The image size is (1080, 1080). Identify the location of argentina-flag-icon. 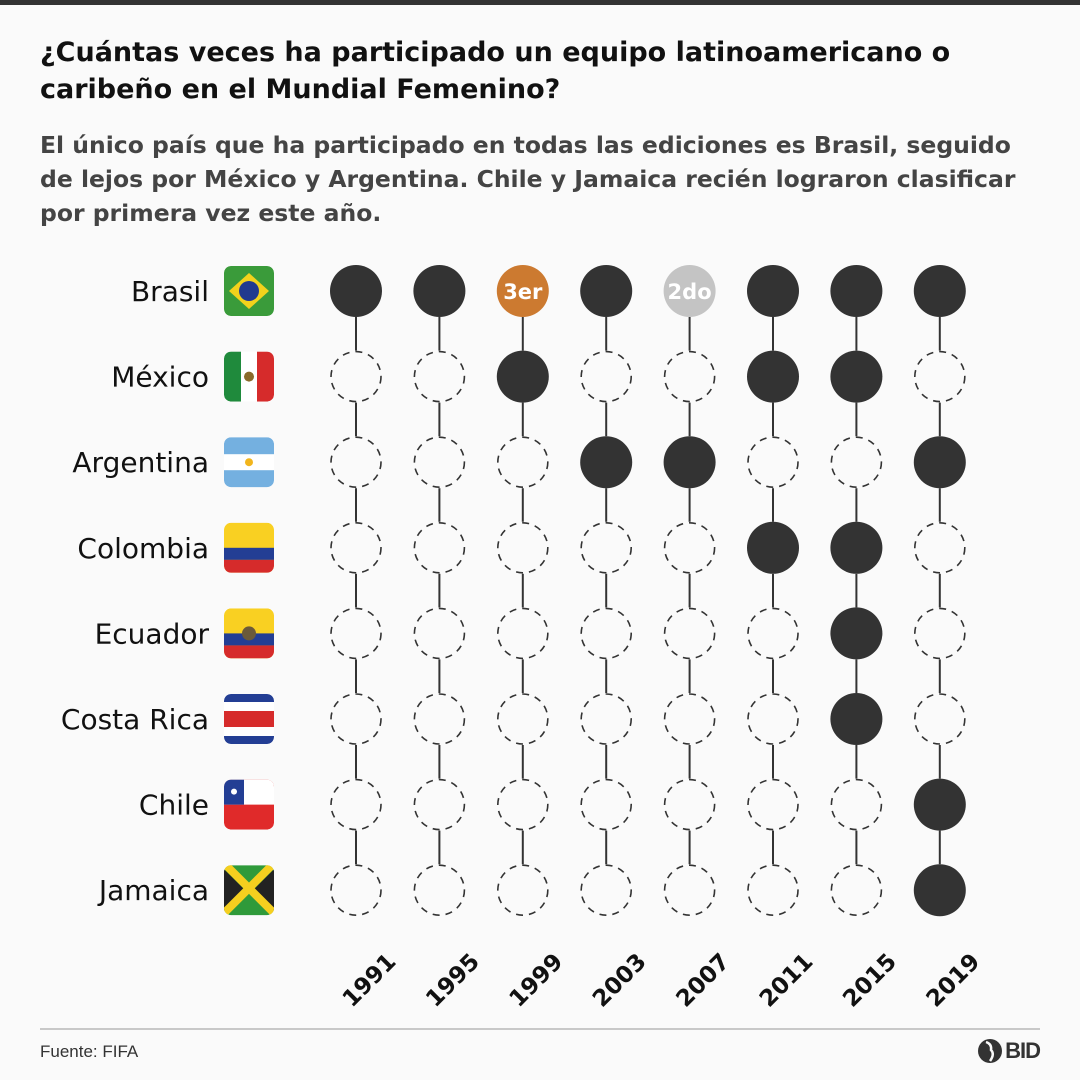
(249, 462).